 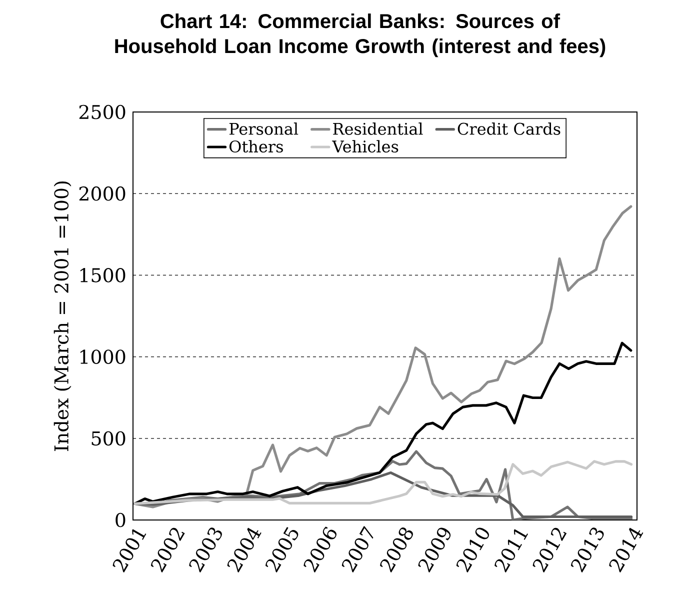 I want to click on legend-label: Residential, so click(x=378, y=128).